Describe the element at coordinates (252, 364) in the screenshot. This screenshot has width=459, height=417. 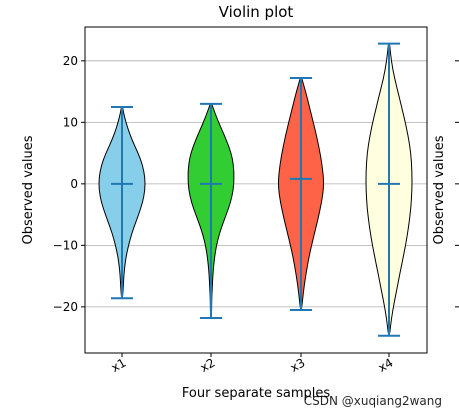
I see `x-axis-ticks: x1 x2 x3 x4` at that location.